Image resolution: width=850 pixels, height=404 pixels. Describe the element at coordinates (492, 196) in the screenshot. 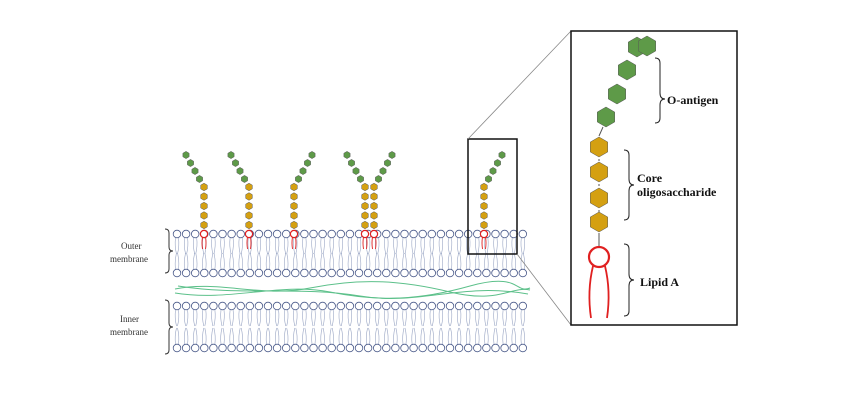

I see `highlight-box` at that location.